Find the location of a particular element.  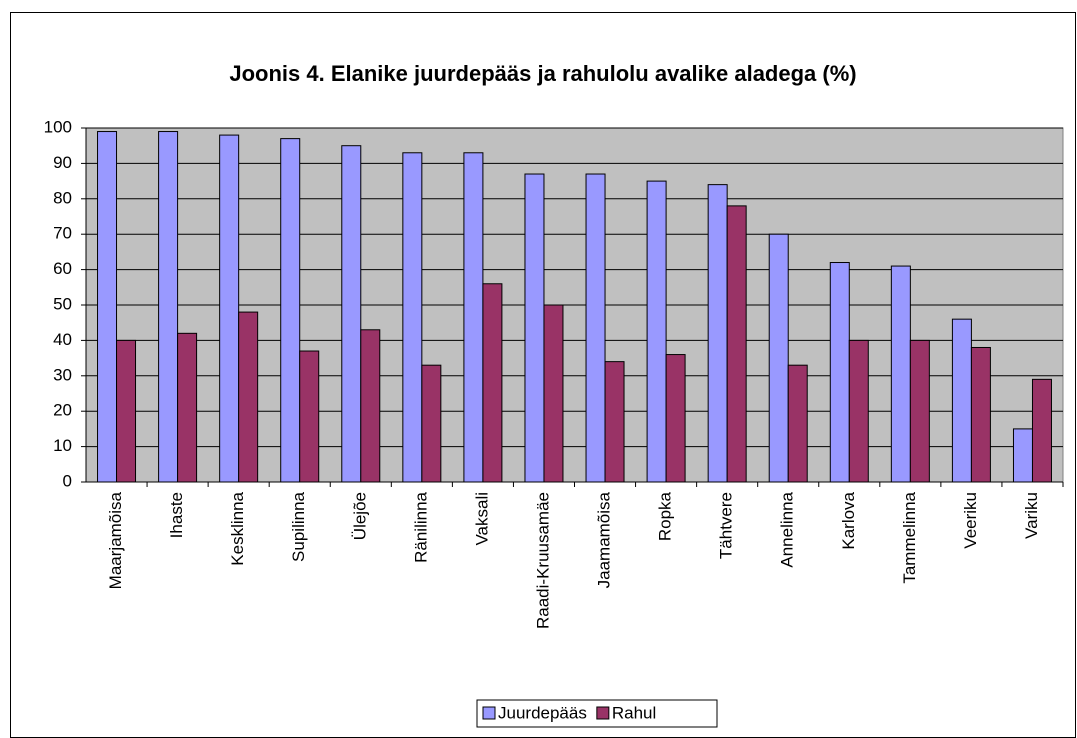

y-tick-label: 60 is located at coordinates (62, 268).